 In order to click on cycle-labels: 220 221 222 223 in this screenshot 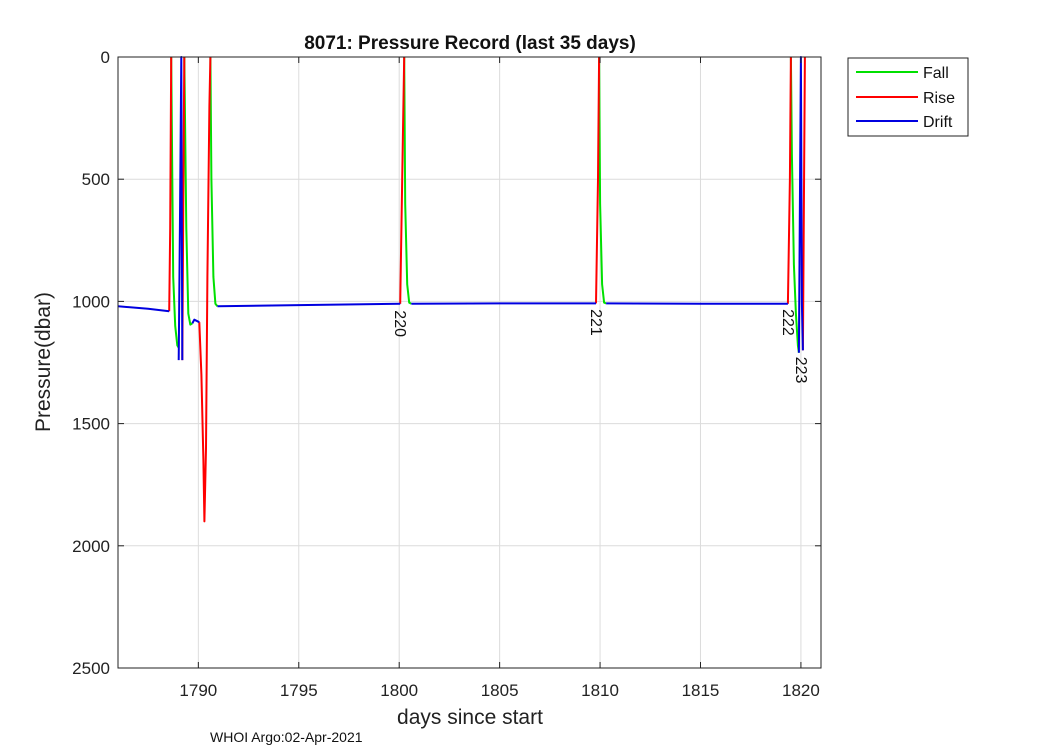, I will do `click(600, 346)`.